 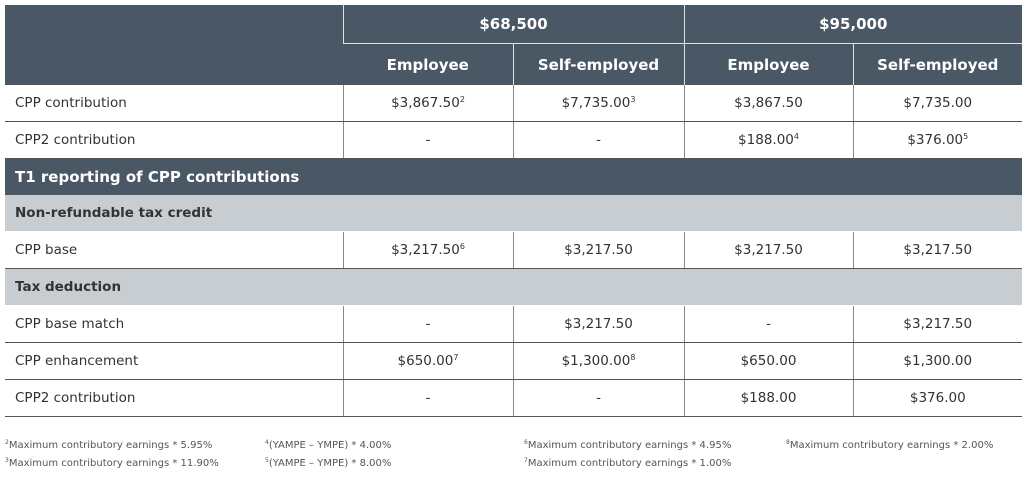 I want to click on table-row: CPP2 contribution - - $188.00 $376.00, so click(x=514, y=398).